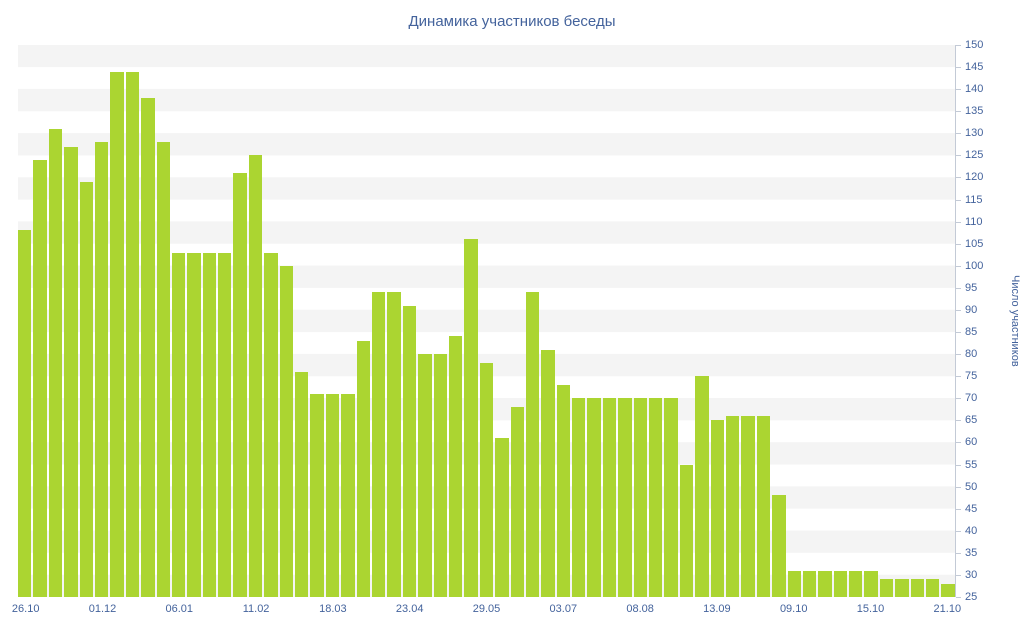  Describe the element at coordinates (971, 376) in the screenshot. I see `y-axis-label: 75` at that location.